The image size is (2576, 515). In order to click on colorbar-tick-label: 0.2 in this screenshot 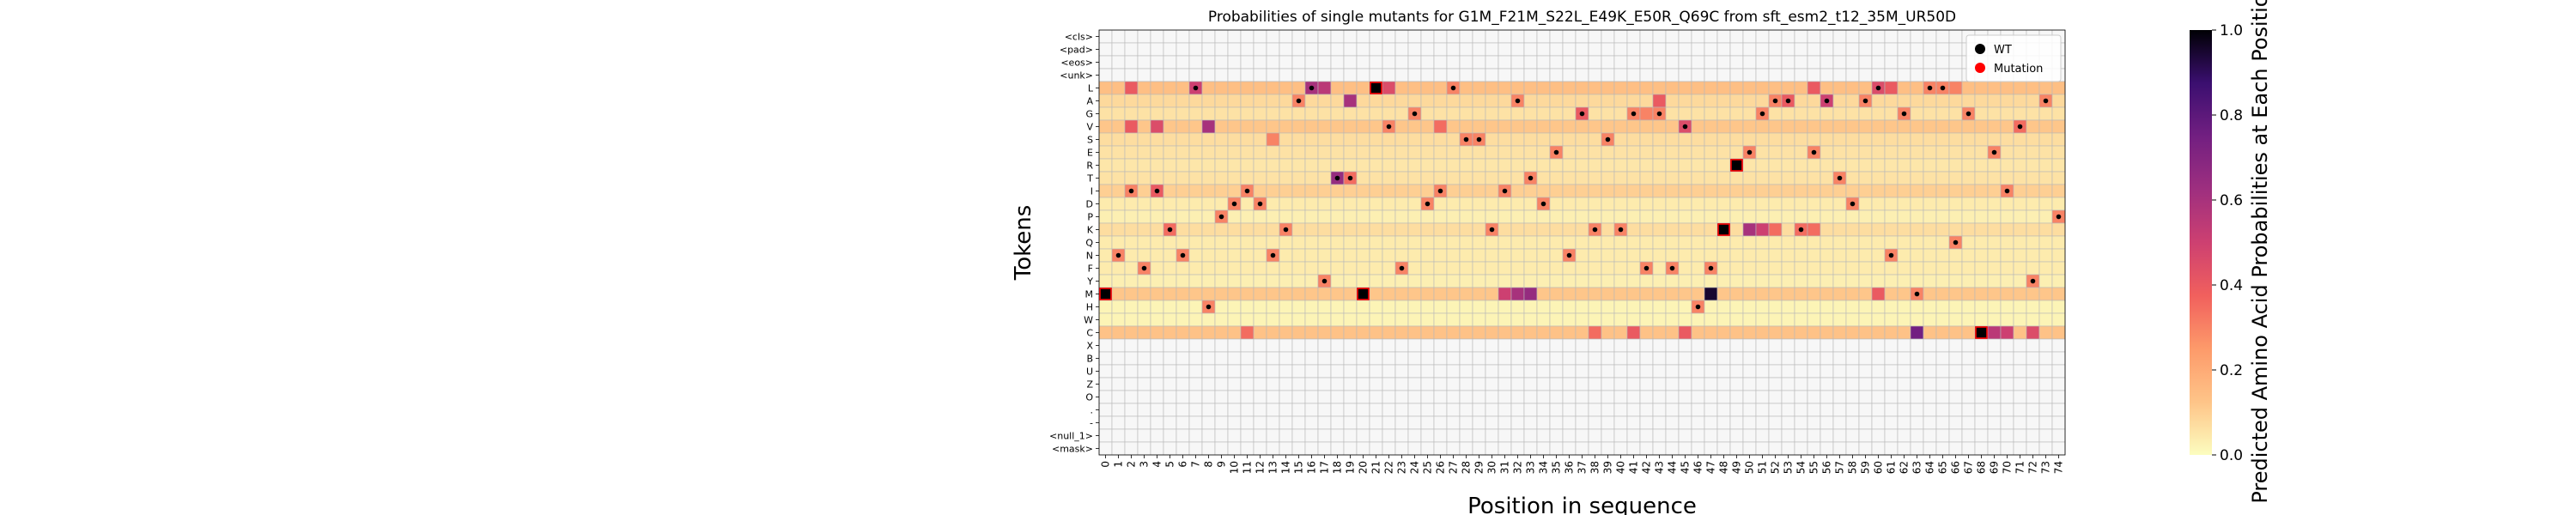, I will do `click(2231, 370)`.